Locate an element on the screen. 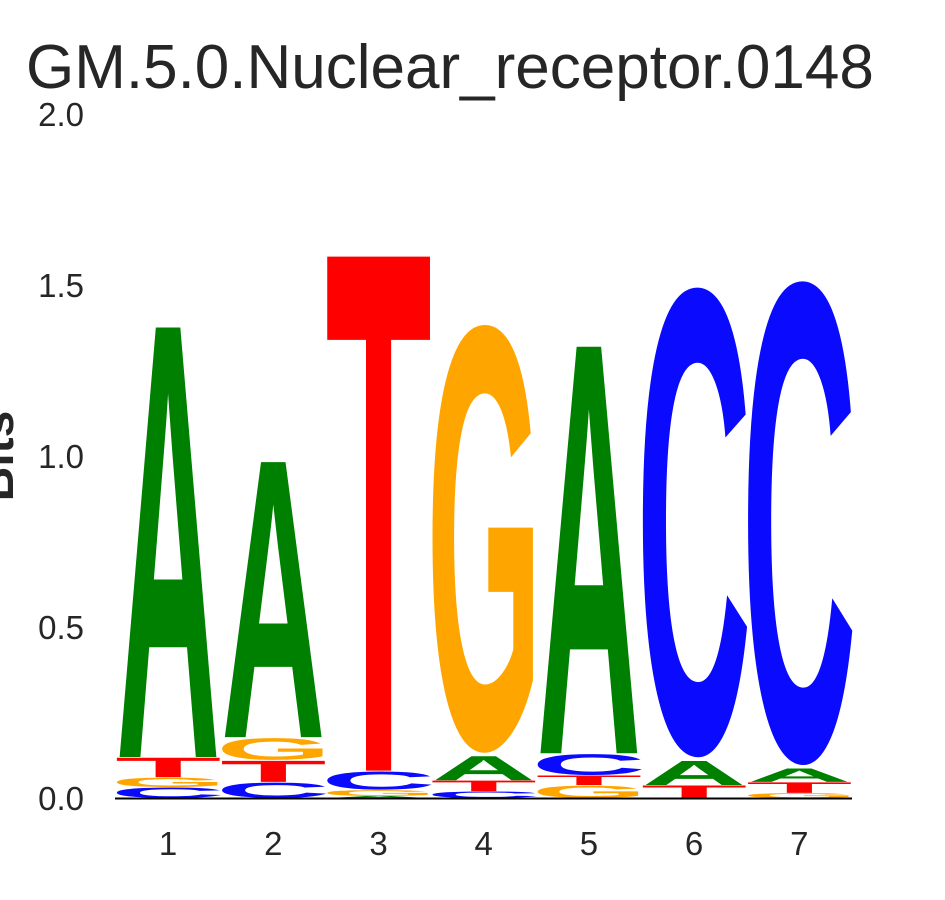 The height and width of the screenshot is (900, 945). logo-letter-T-pos3: T is located at coordinates (378, 497).